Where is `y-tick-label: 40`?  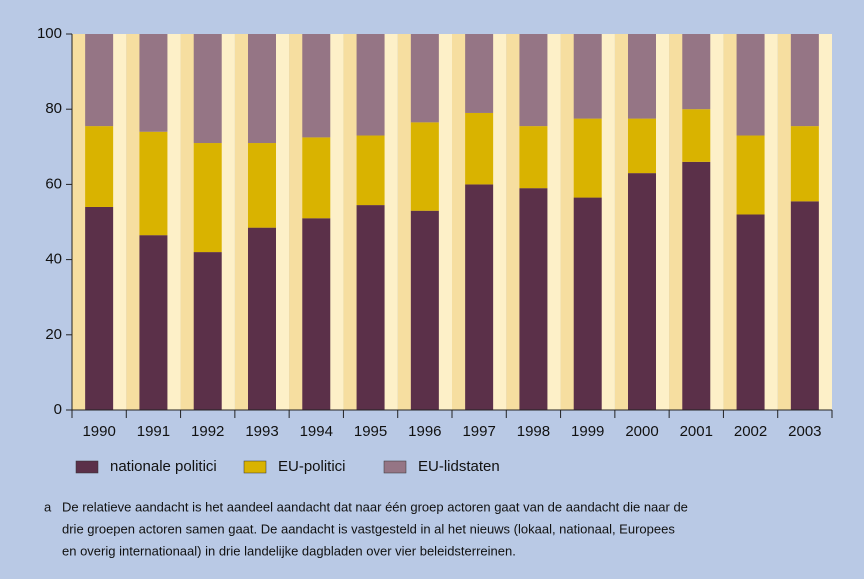
y-tick-label: 40 is located at coordinates (53, 259).